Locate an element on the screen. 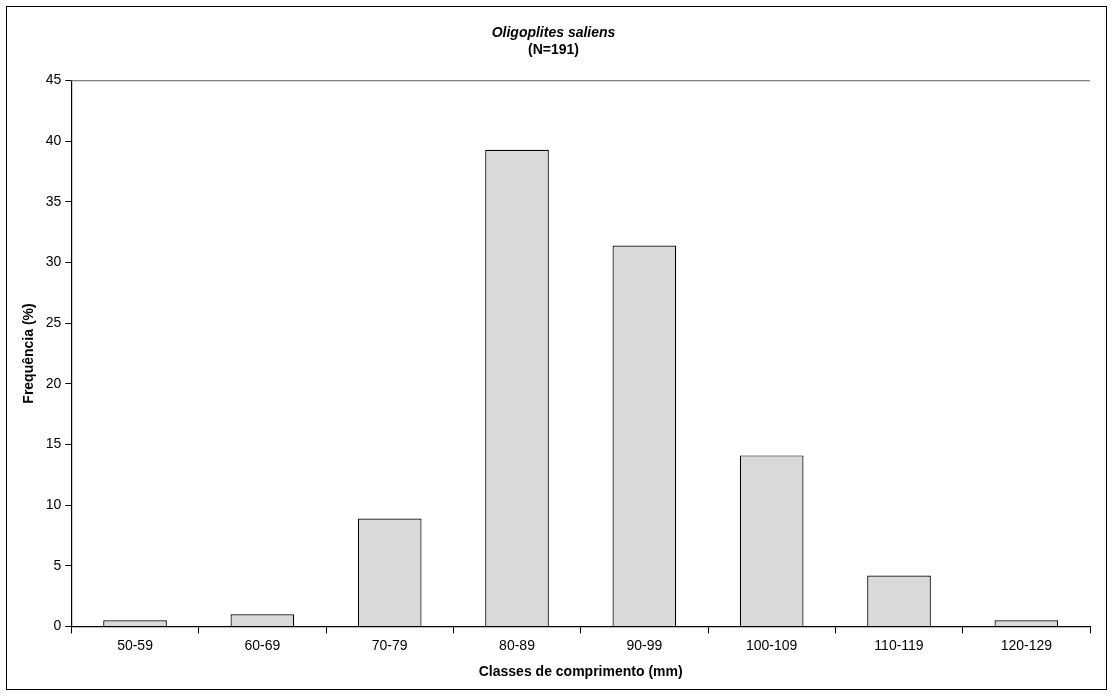 The height and width of the screenshot is (698, 1115). y-tick-label: 40 is located at coordinates (53, 140).